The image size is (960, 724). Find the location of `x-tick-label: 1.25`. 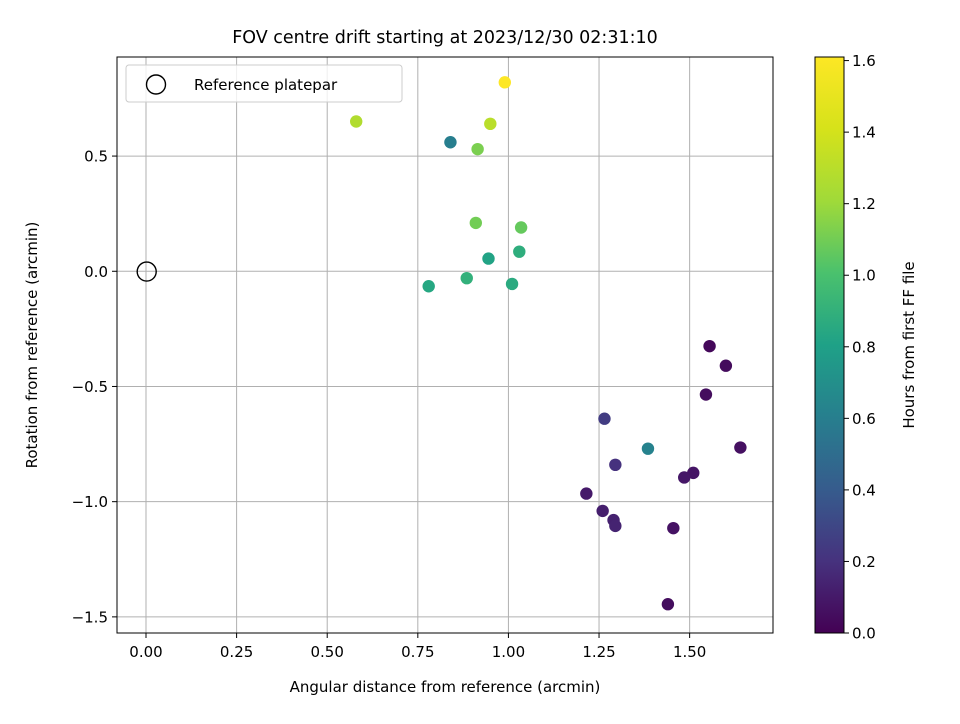

x-tick-label: 1.25 is located at coordinates (598, 652).